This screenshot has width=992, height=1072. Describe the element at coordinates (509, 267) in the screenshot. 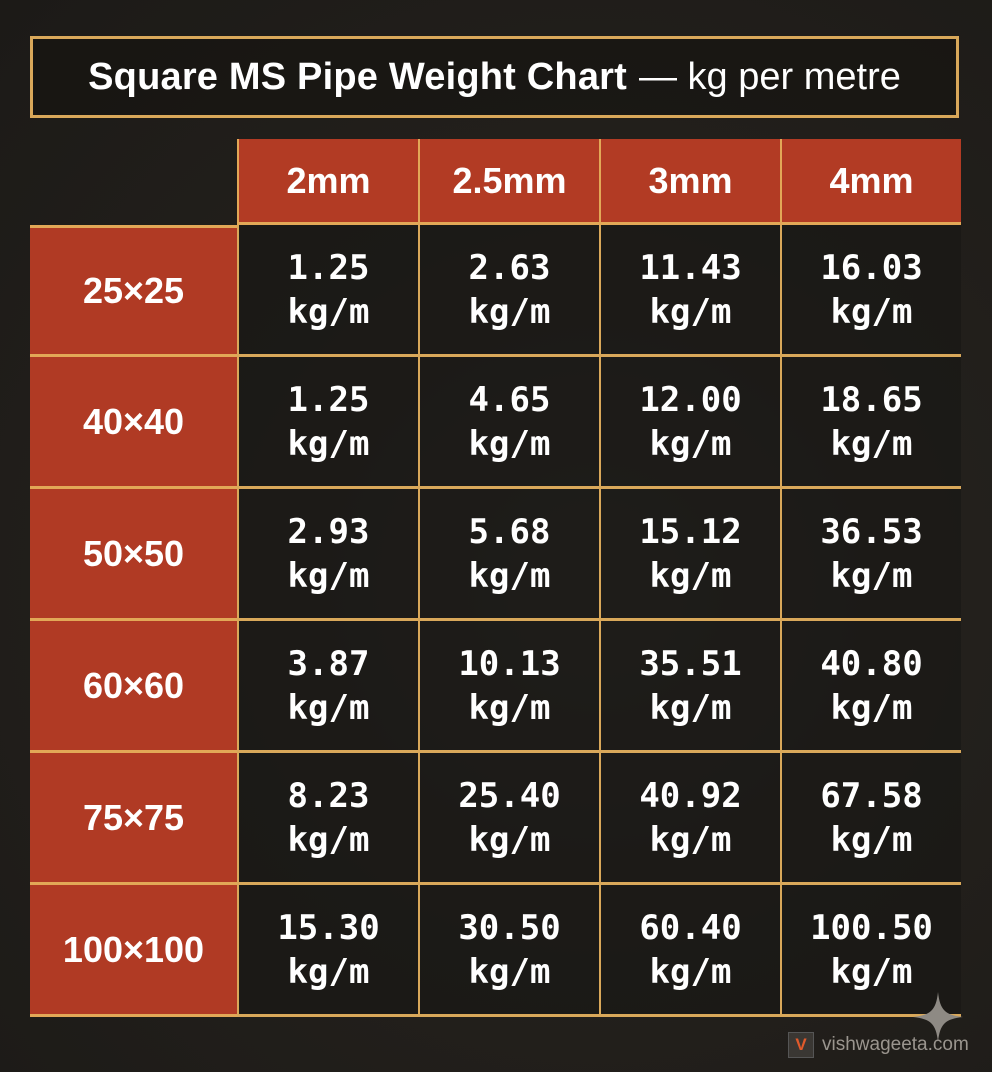

I see `cell-value: 2.63` at that location.